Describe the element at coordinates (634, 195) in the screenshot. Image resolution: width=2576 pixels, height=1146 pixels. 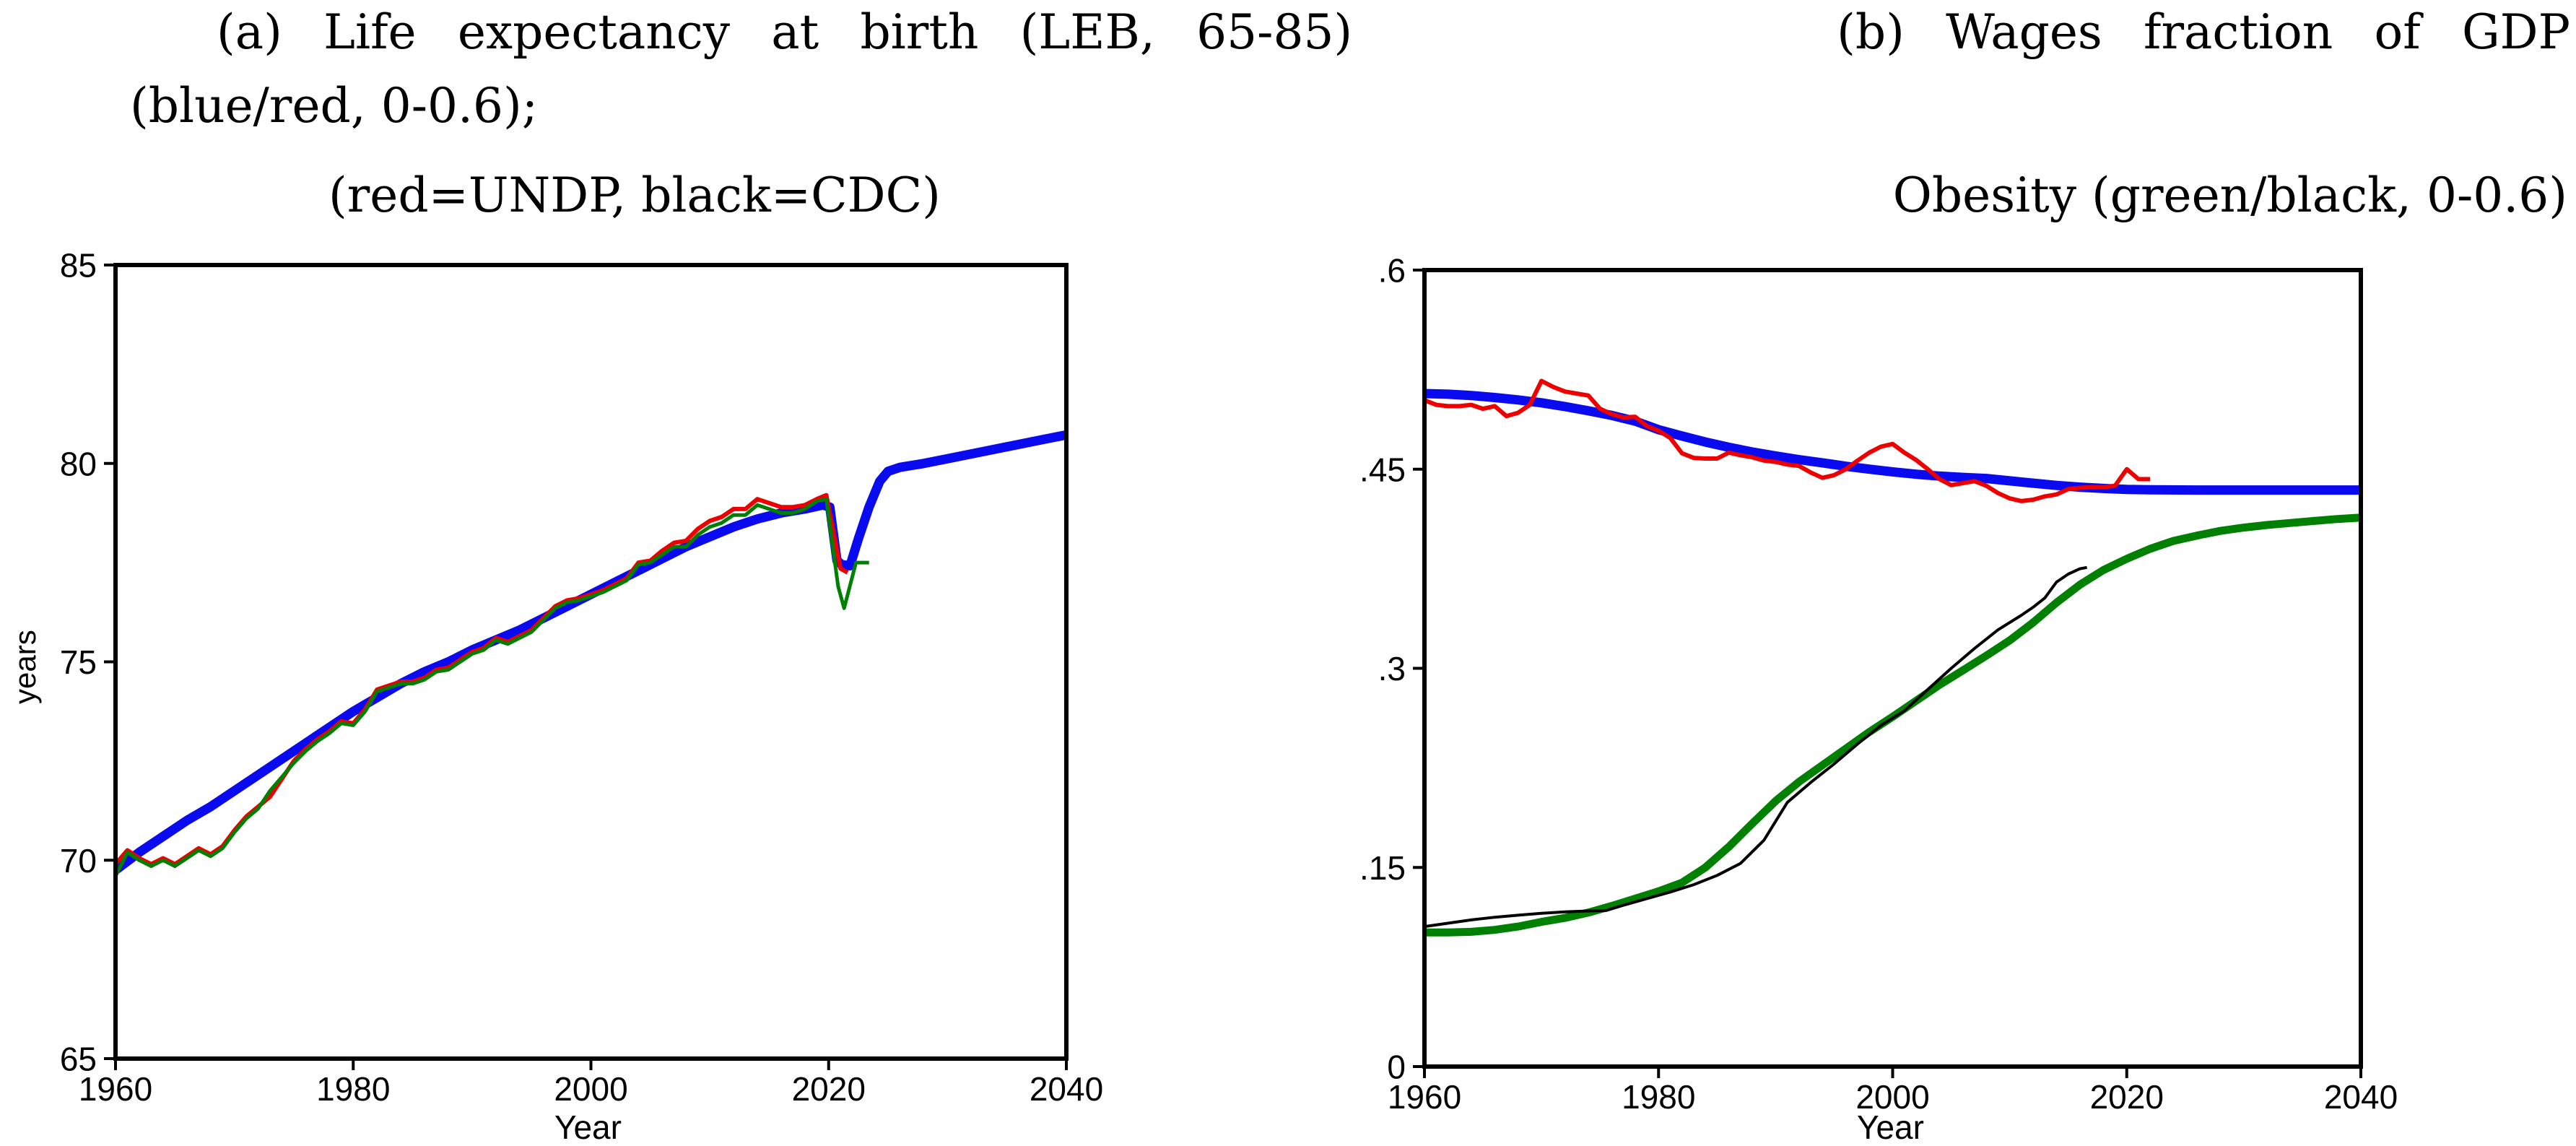
I see `panel-a-title-line3: (red=UNDP, black=CDC)` at that location.